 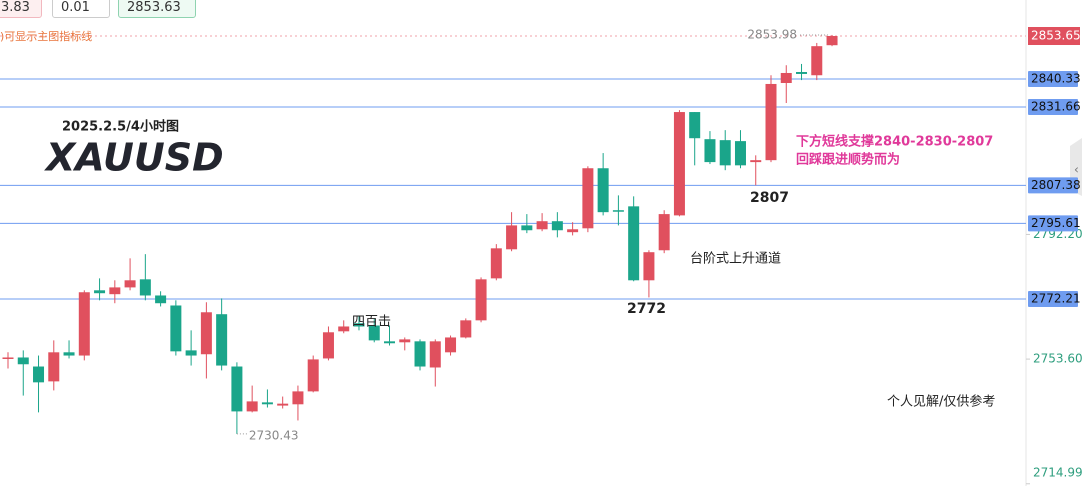 What do you see at coordinates (1056, 185) in the screenshot?
I see `level-label: 2807.38` at bounding box center [1056, 185].